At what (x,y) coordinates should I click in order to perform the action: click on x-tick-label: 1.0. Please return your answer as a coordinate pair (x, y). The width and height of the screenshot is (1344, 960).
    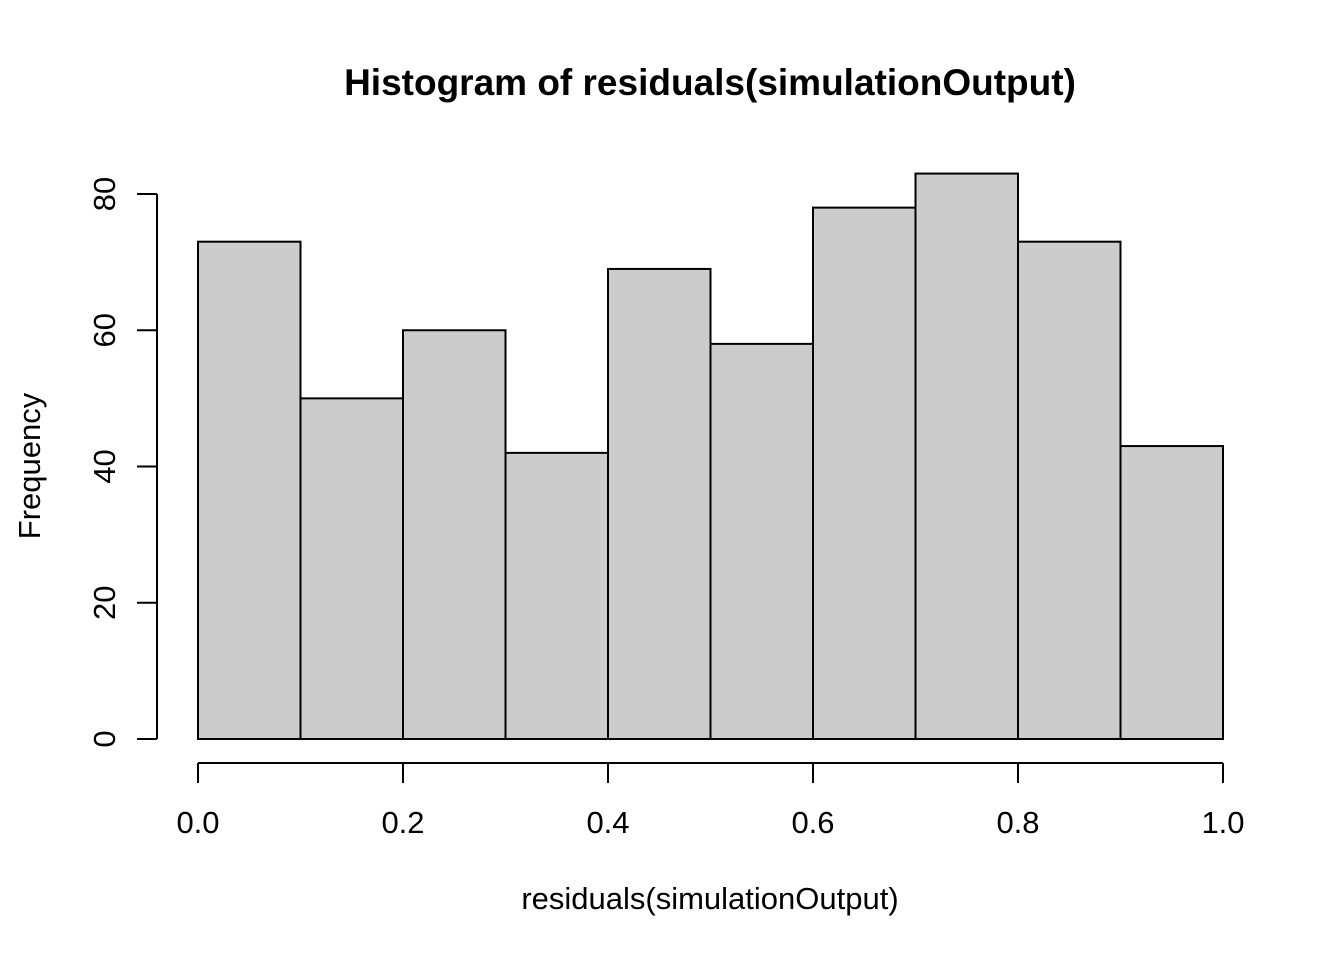
    Looking at the image, I should click on (1222, 822).